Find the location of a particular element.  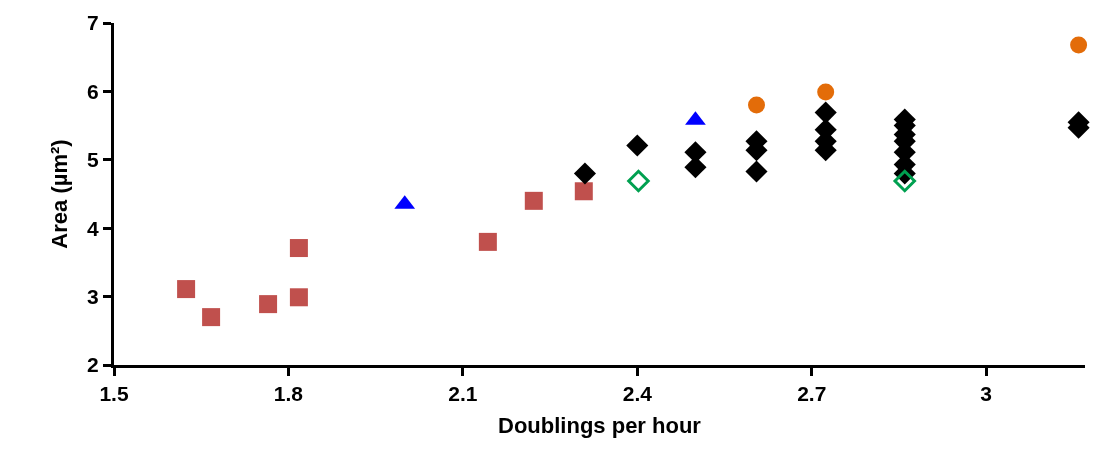

x-tick-label: 2.1 is located at coordinates (463, 394).